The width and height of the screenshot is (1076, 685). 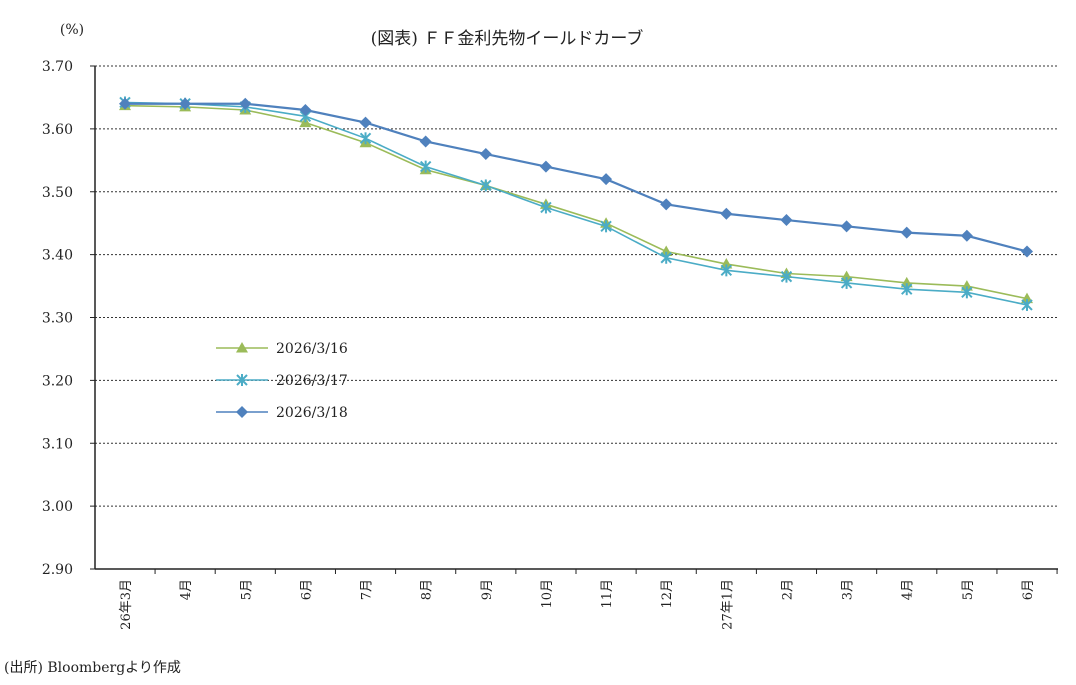 I want to click on legend-label: 2026/3/17, so click(x=312, y=381).